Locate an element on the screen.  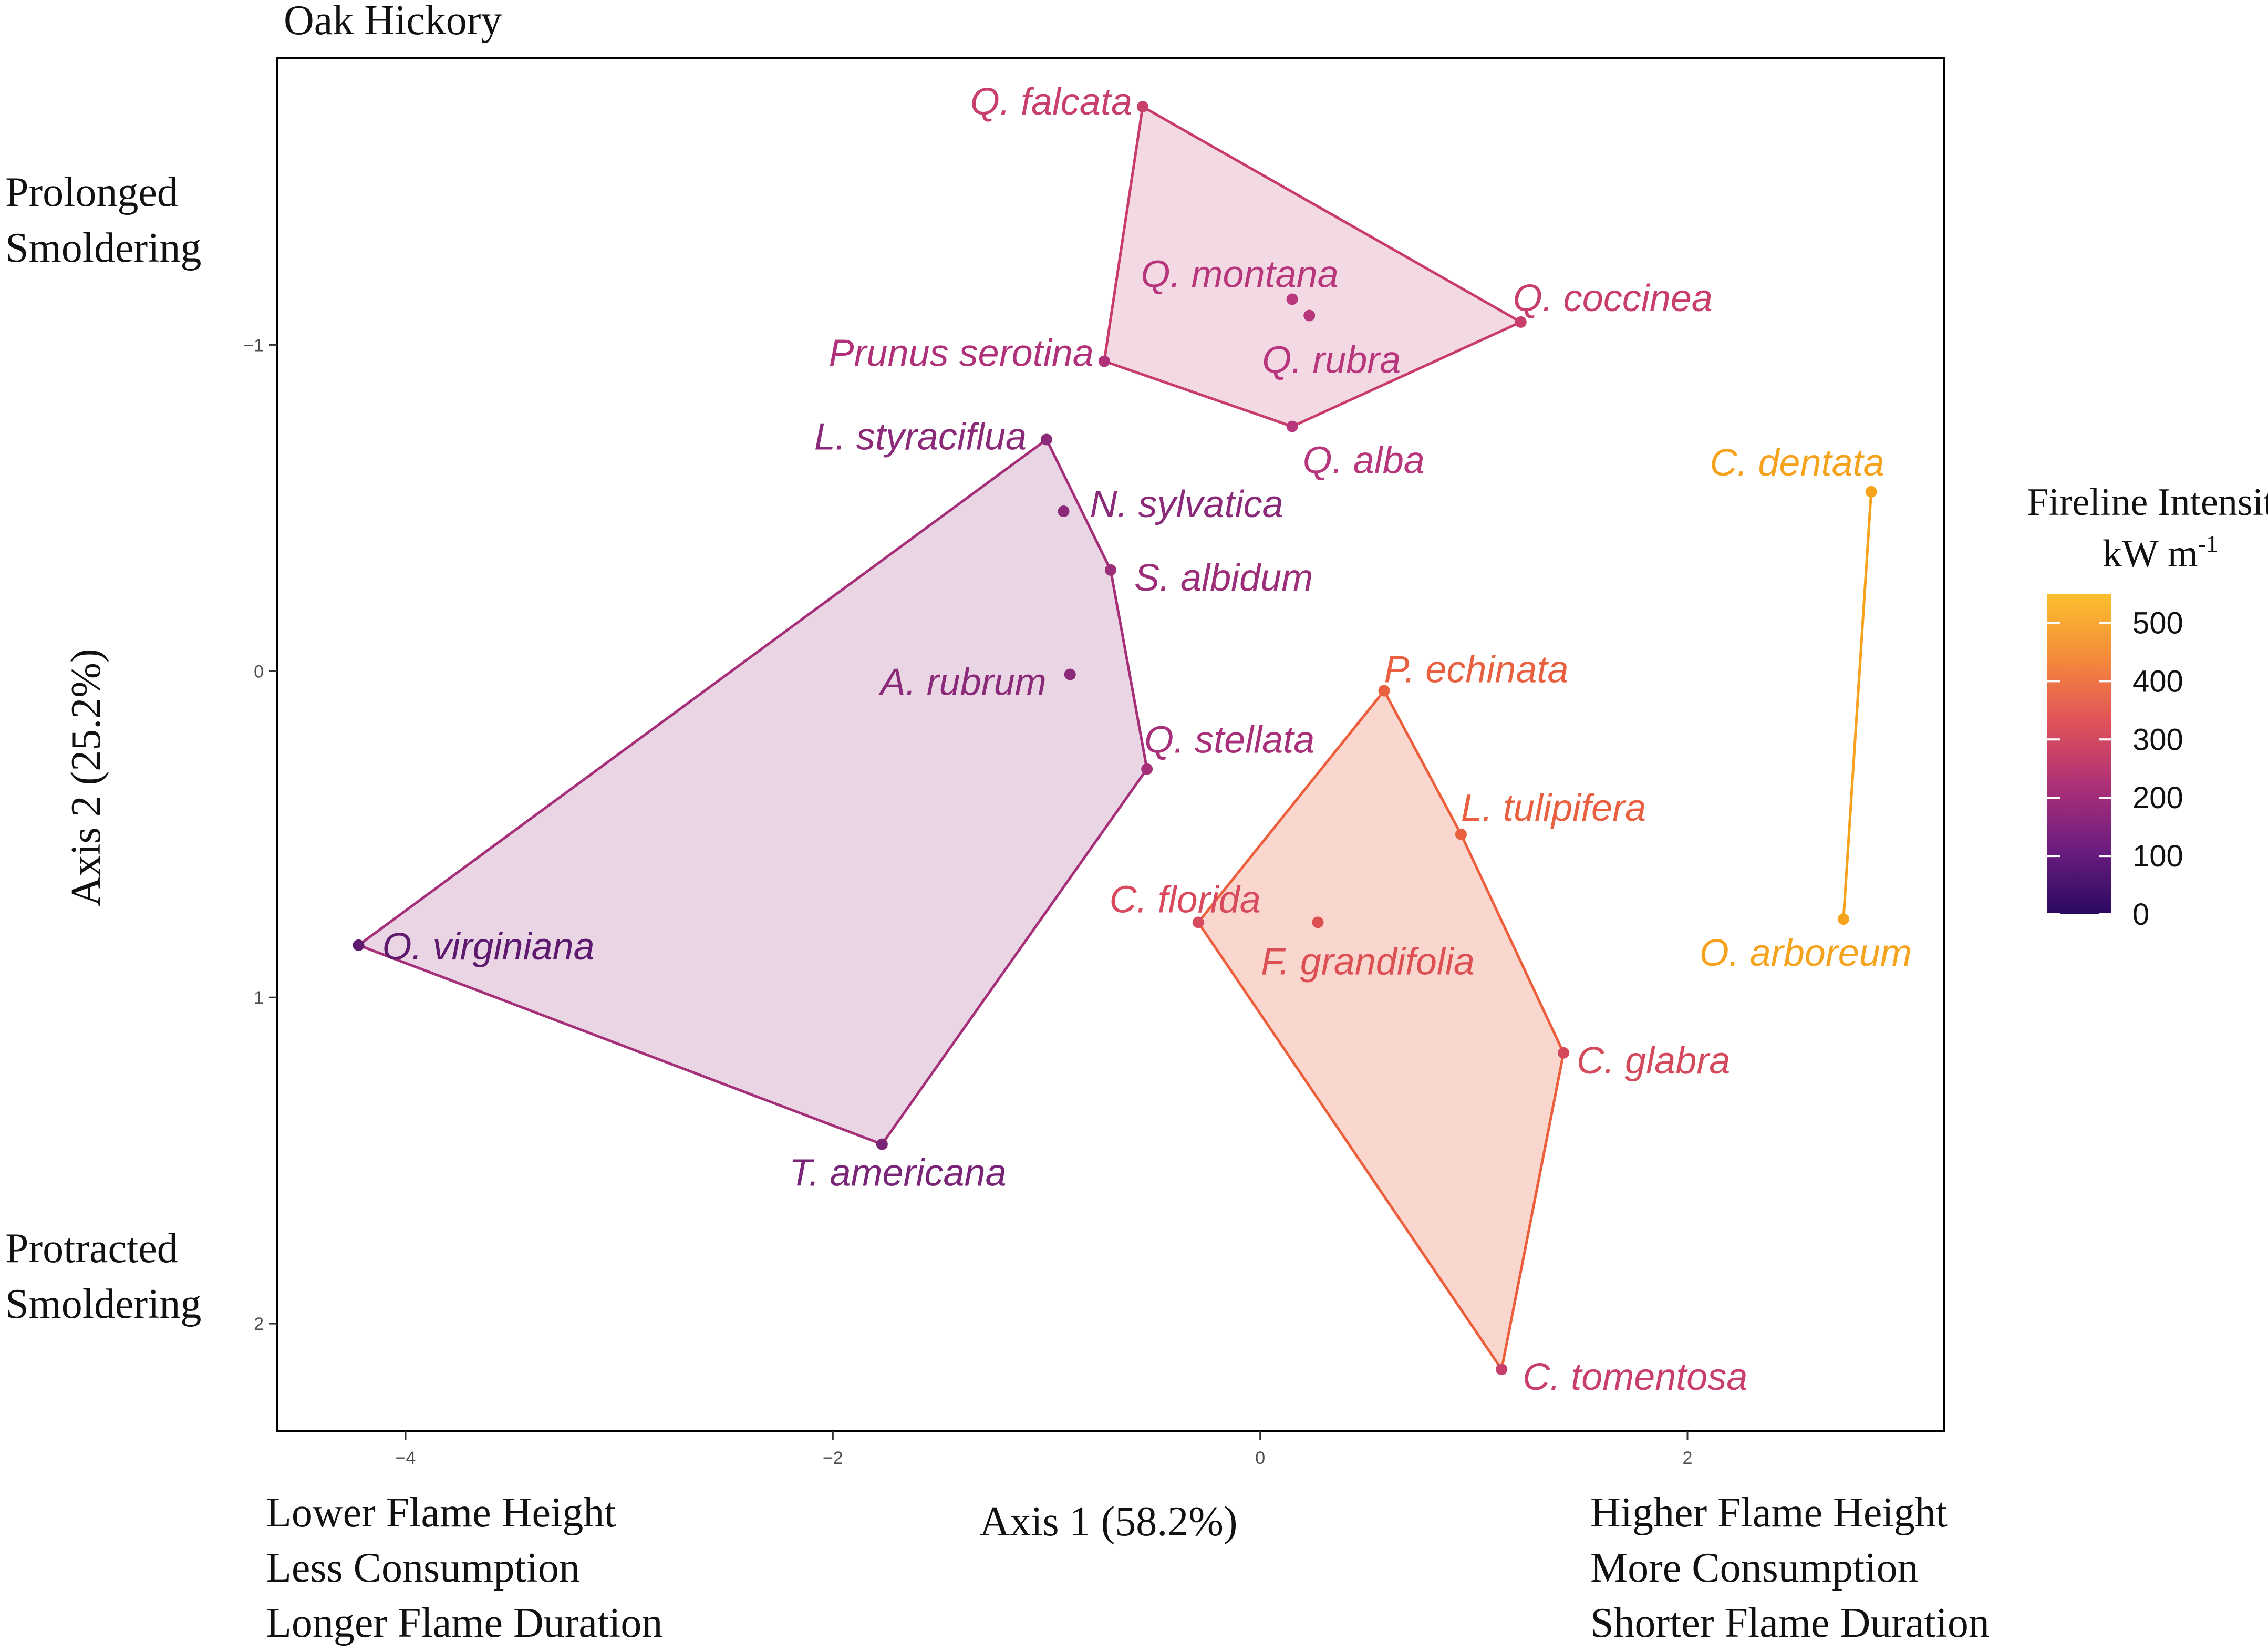
x-annotation-right-line1: Higher Flame Height is located at coordinates (1769, 1513).